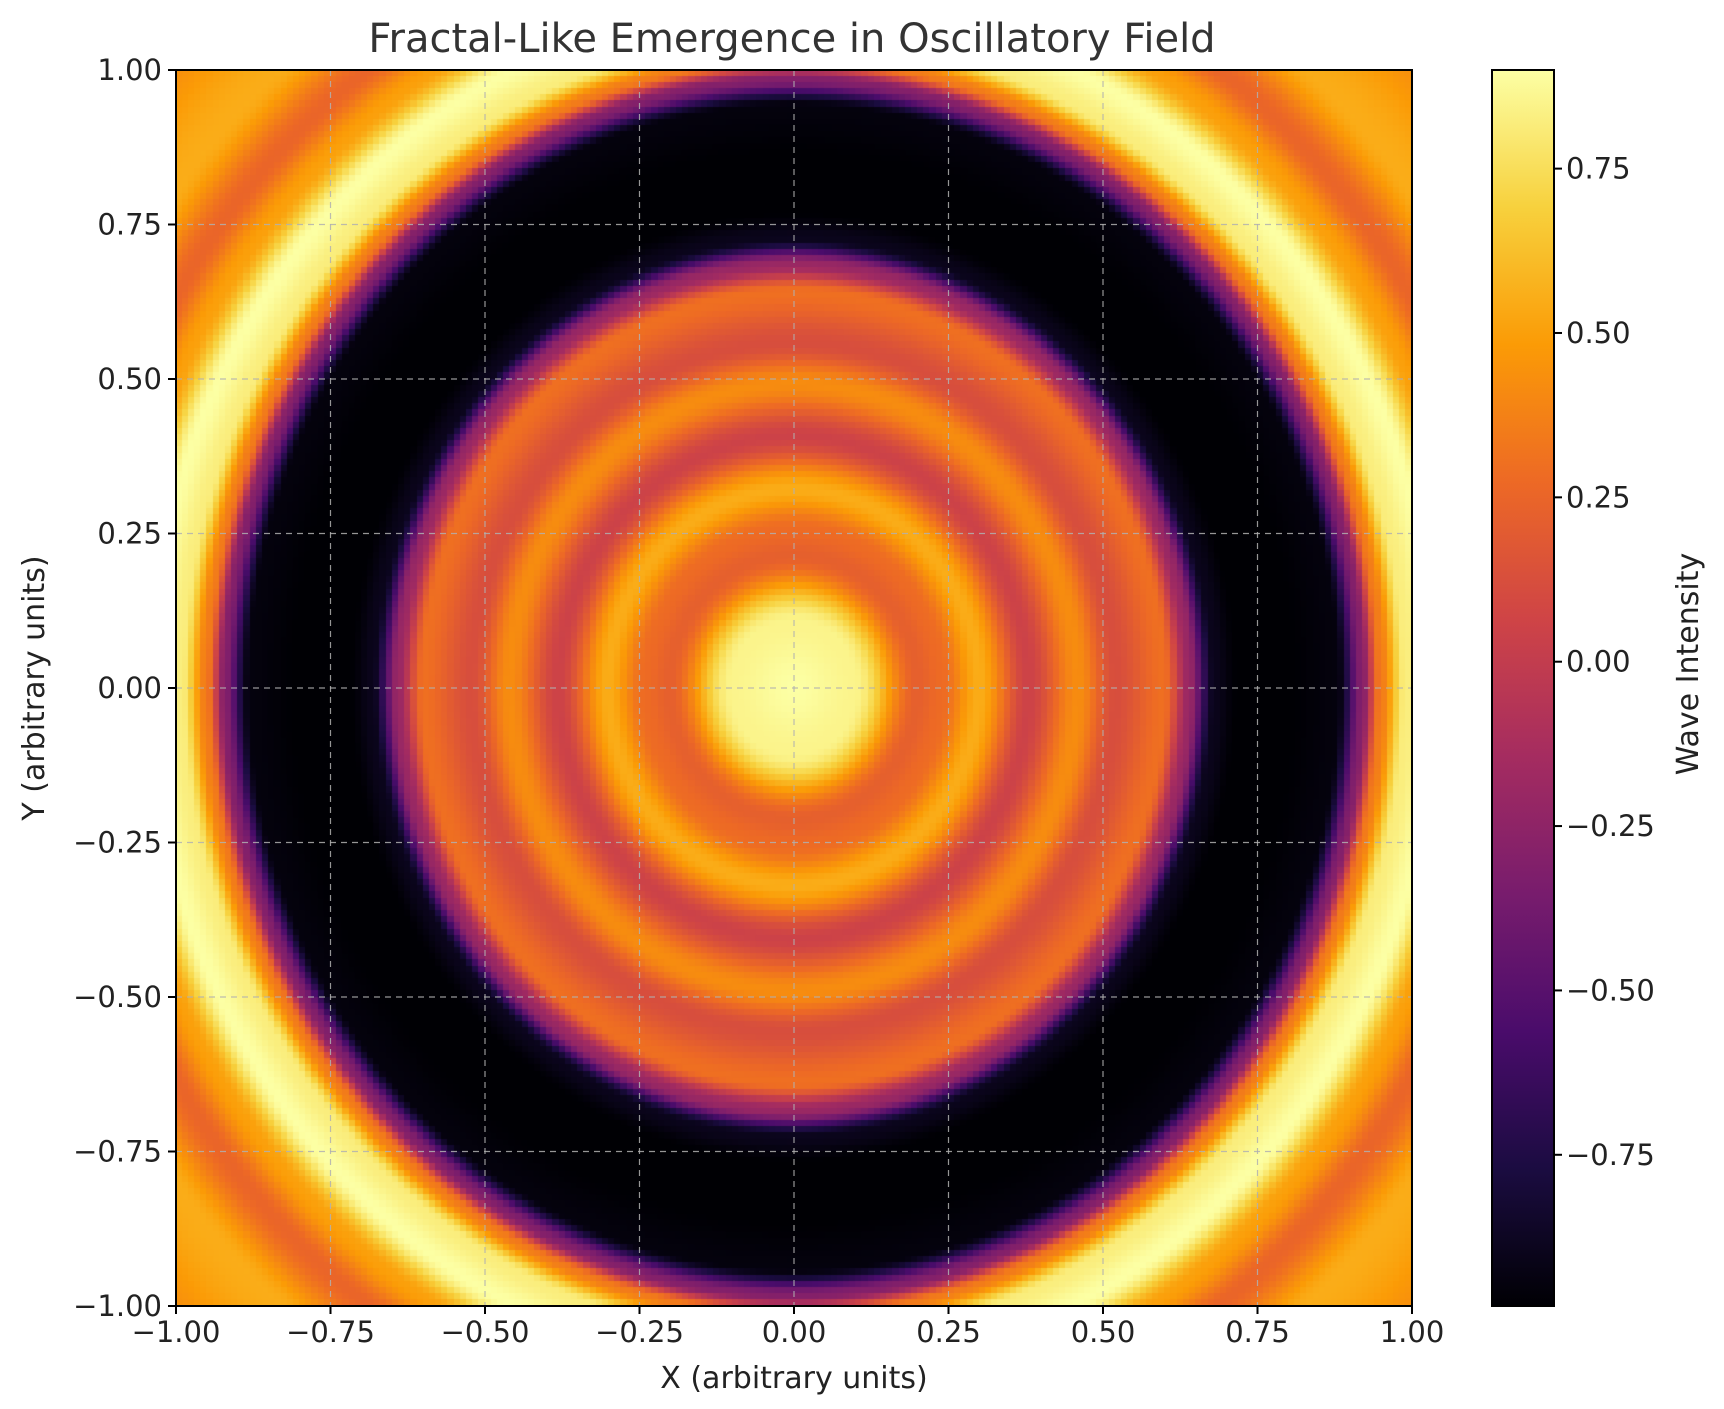 This screenshot has width=1724, height=1409. What do you see at coordinates (117, 997) in the screenshot?
I see `y-tick-label: −0.50` at bounding box center [117, 997].